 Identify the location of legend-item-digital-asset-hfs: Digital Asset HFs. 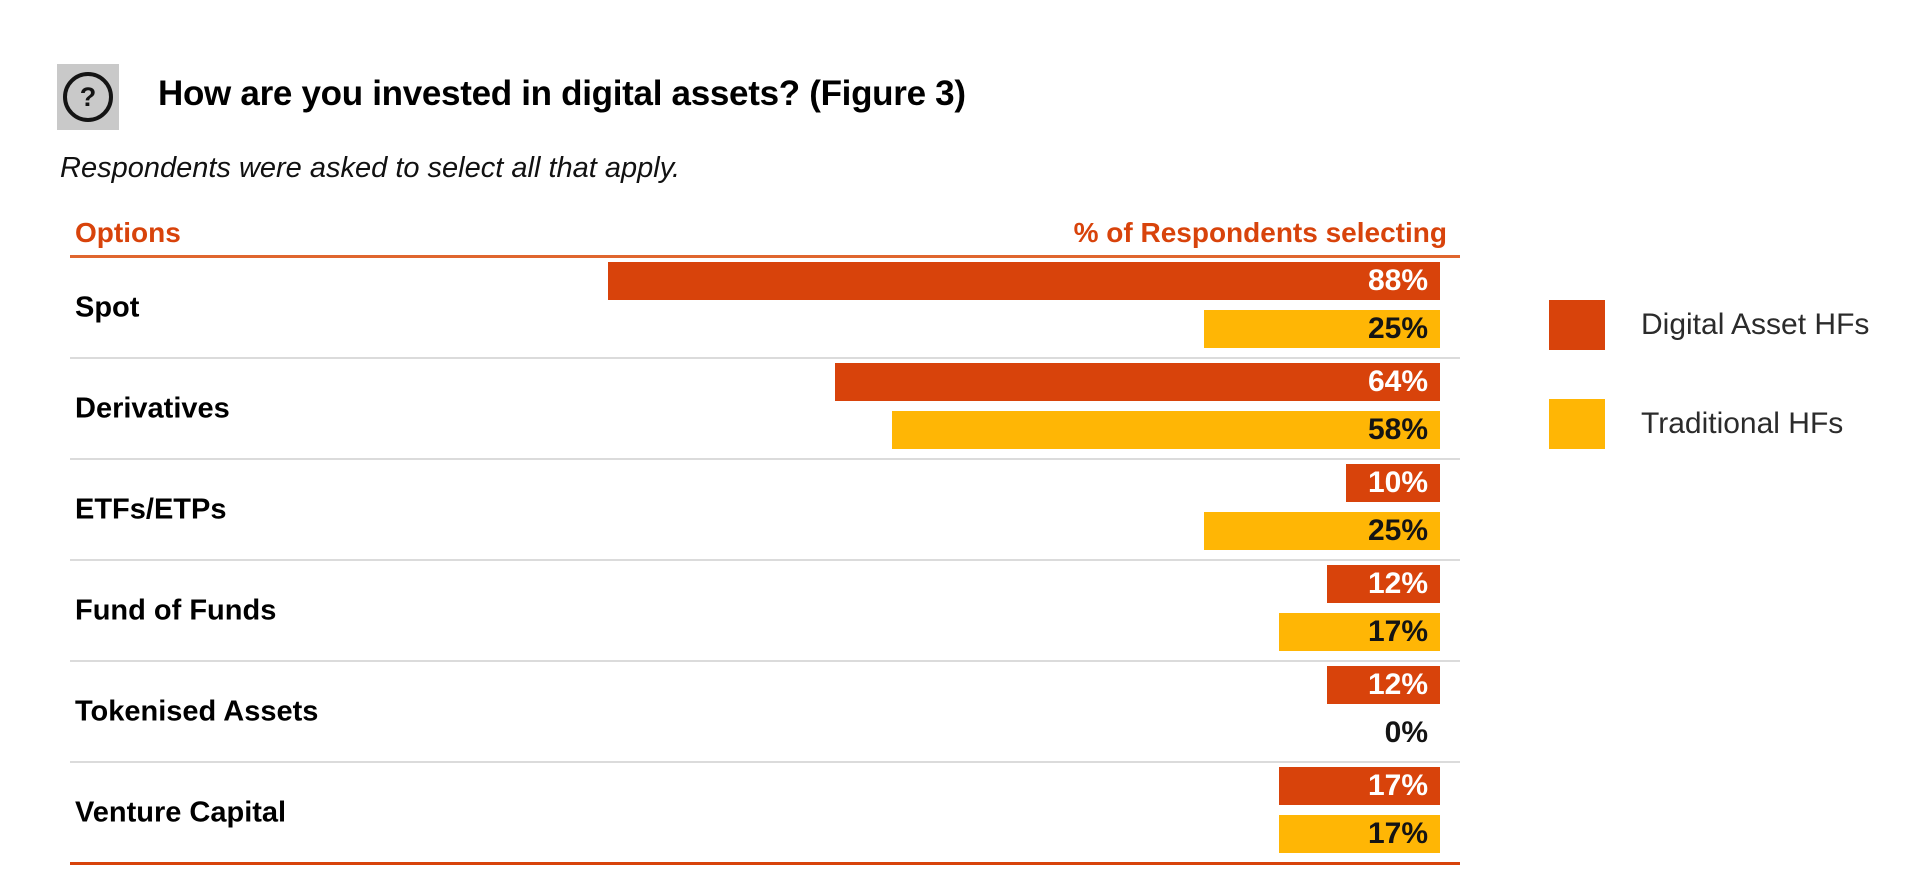
(1709, 325).